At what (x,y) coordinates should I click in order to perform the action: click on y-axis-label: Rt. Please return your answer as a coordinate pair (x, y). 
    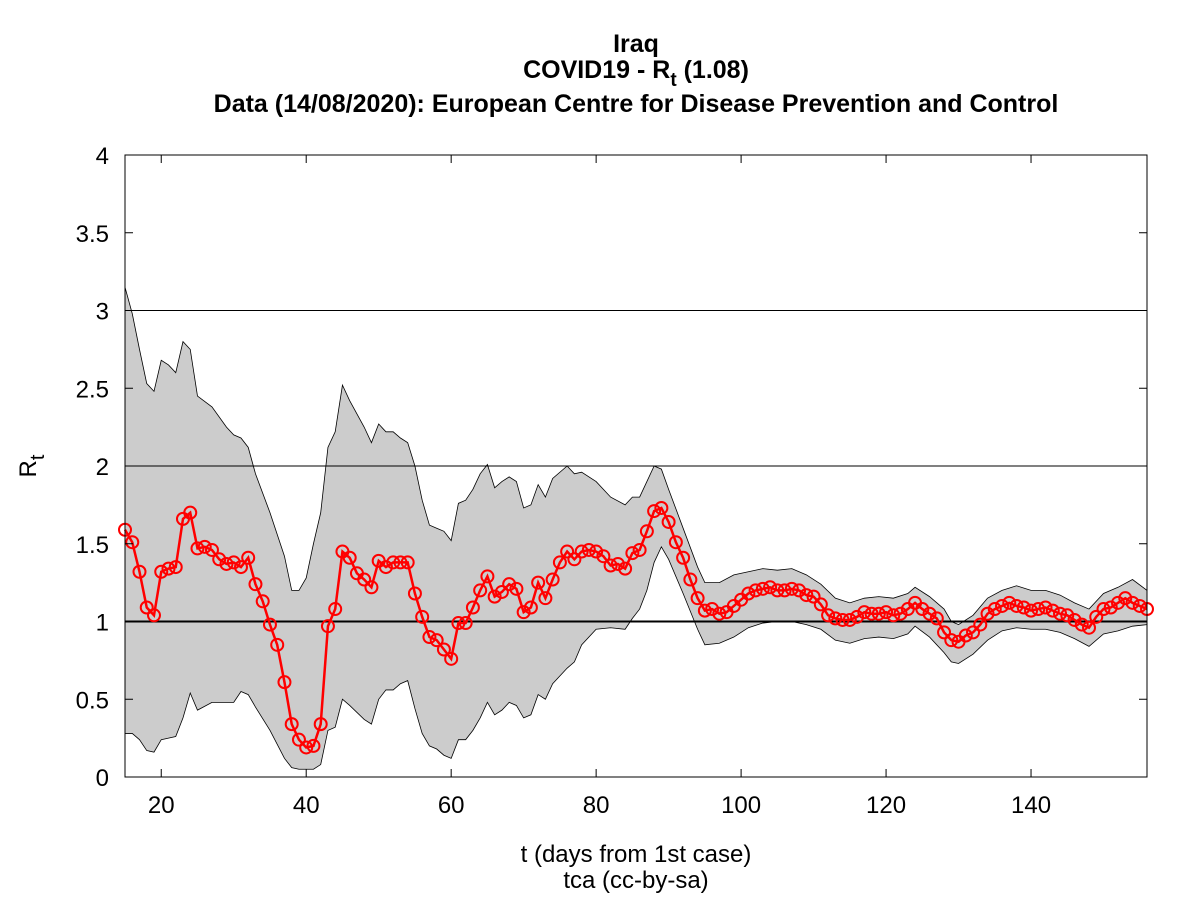
    Looking at the image, I should click on (32, 465).